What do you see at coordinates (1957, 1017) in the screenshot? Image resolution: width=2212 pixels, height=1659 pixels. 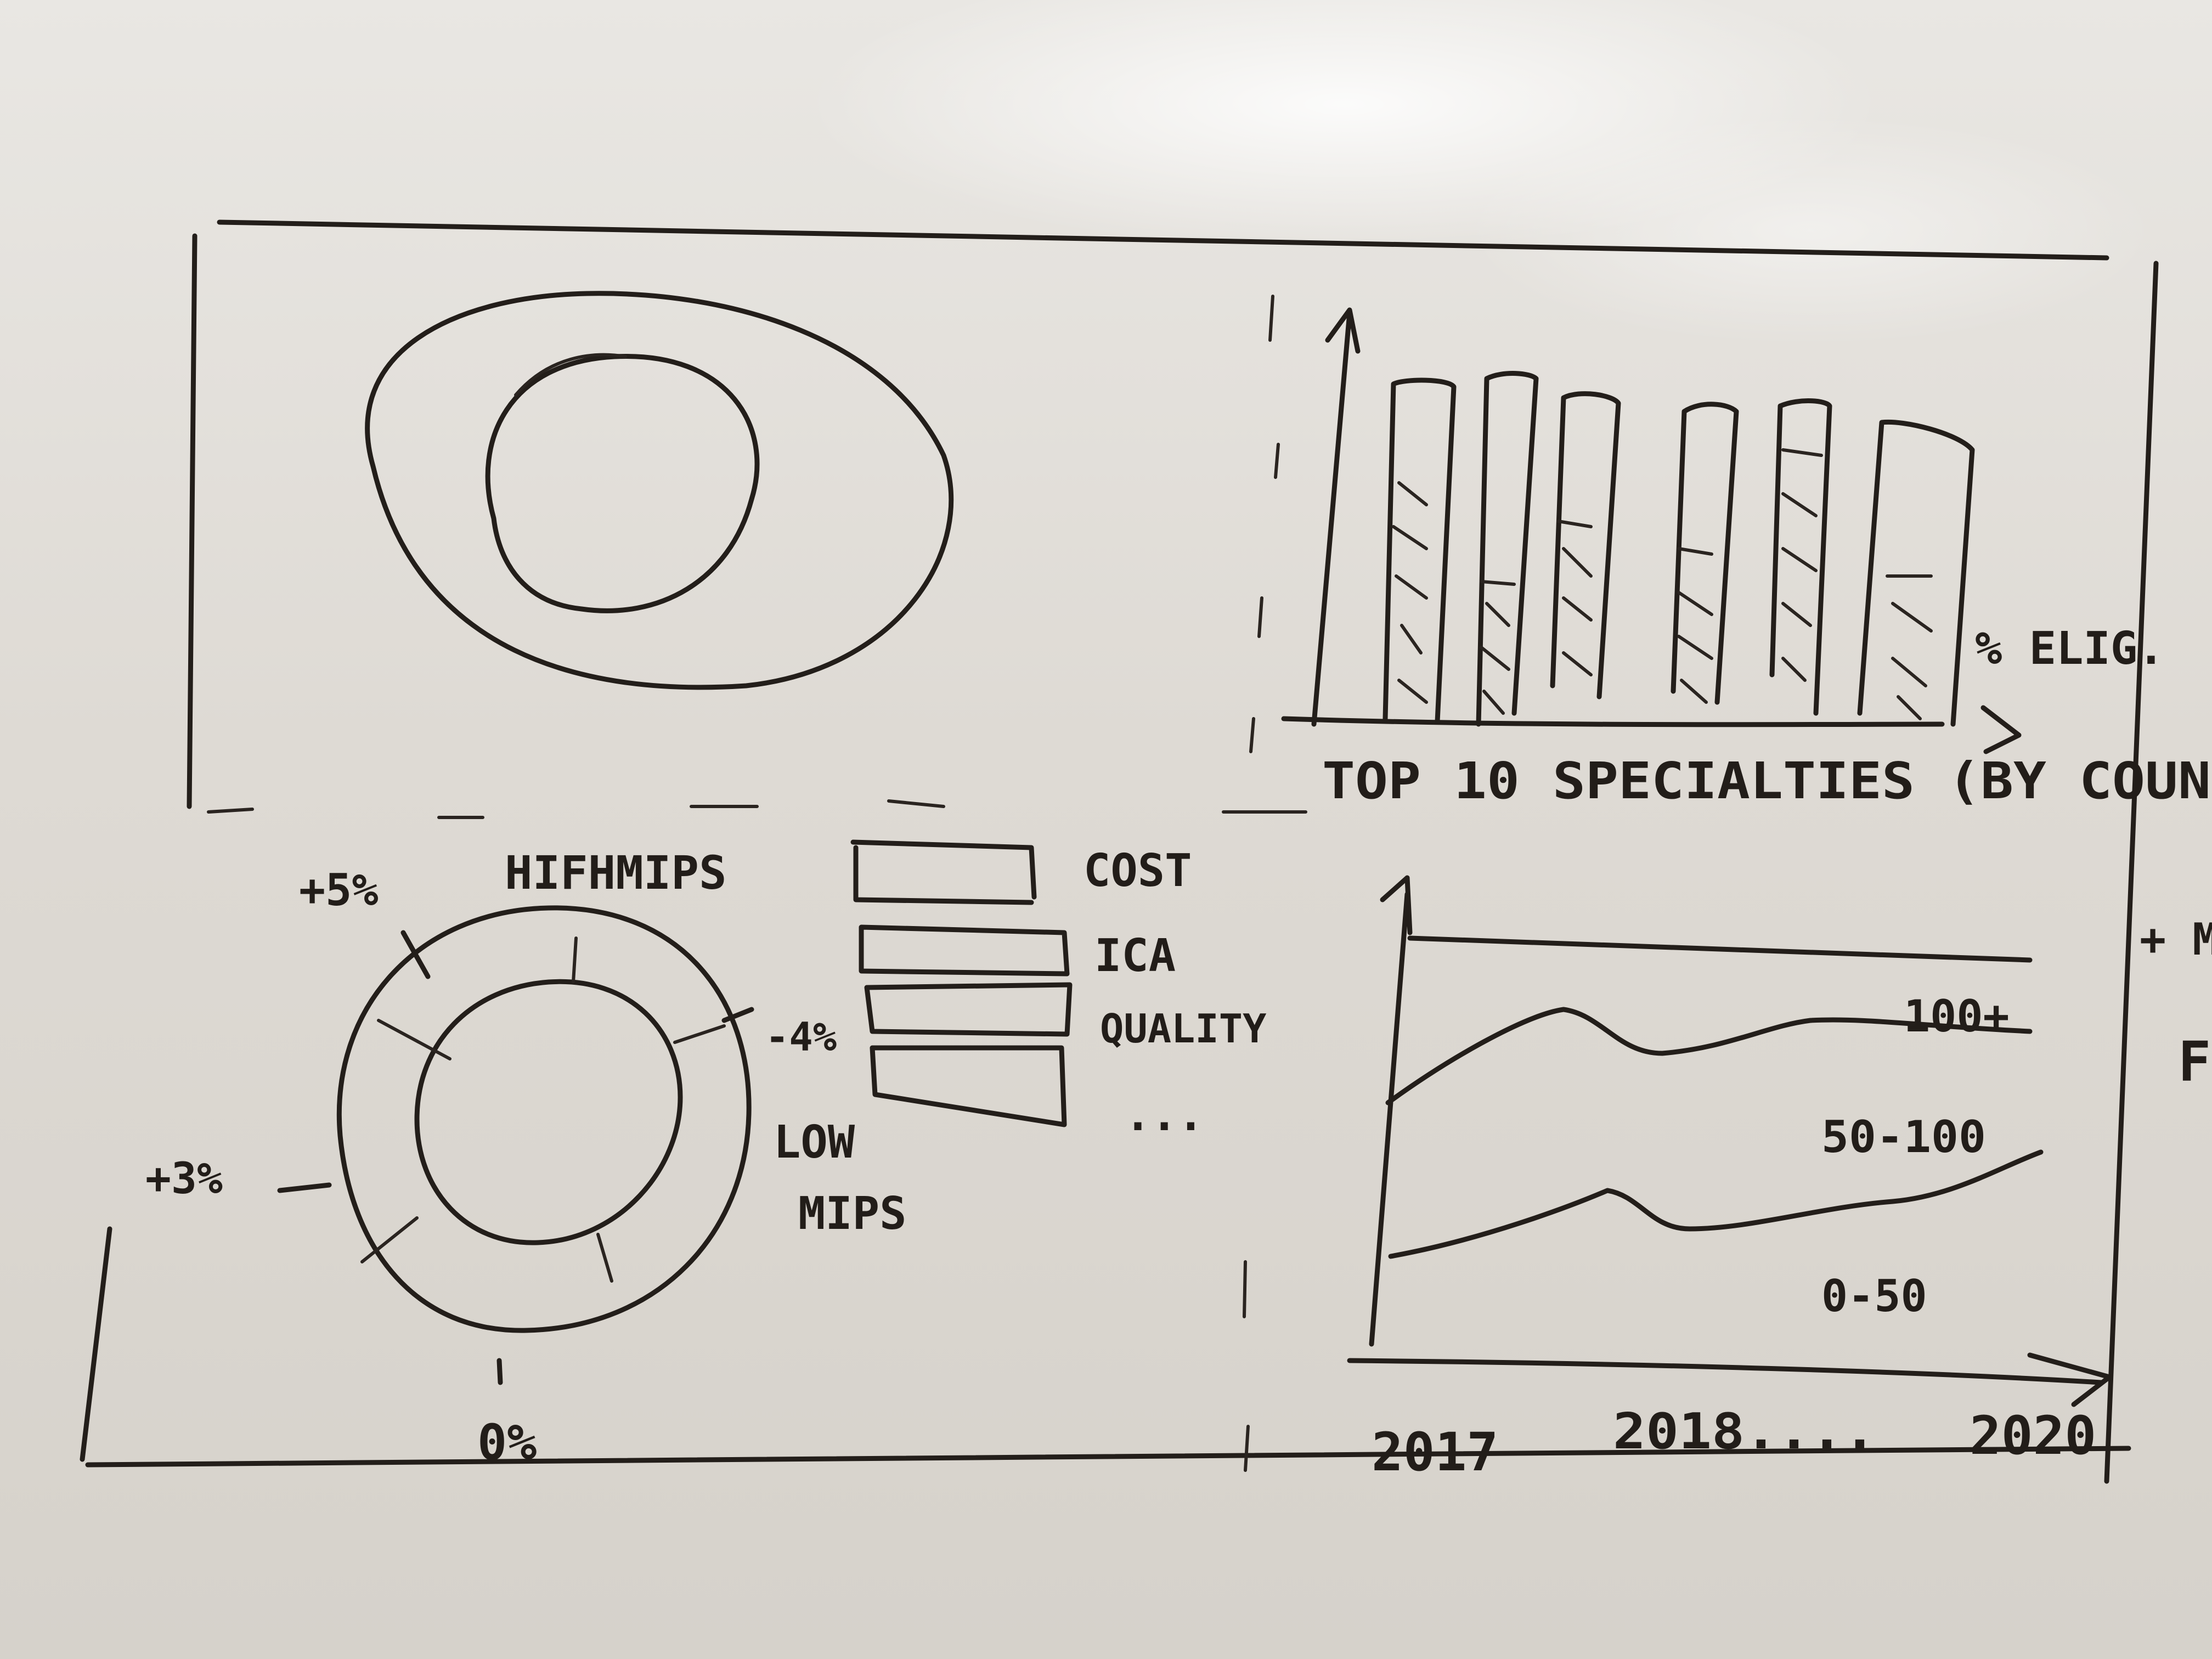 I see `band-label-100-plus: 100+` at bounding box center [1957, 1017].